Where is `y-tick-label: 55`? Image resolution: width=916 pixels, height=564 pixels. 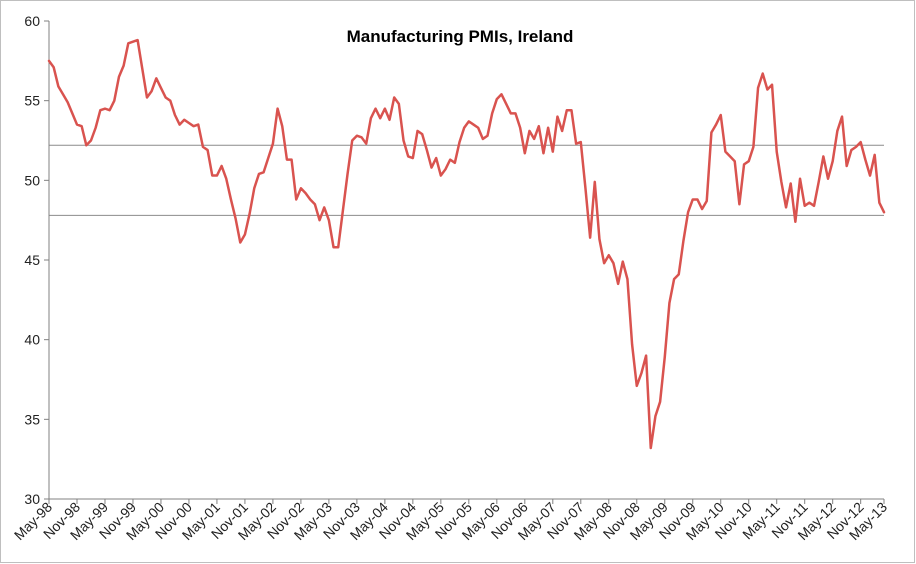
y-tick-label: 55 is located at coordinates (32, 101).